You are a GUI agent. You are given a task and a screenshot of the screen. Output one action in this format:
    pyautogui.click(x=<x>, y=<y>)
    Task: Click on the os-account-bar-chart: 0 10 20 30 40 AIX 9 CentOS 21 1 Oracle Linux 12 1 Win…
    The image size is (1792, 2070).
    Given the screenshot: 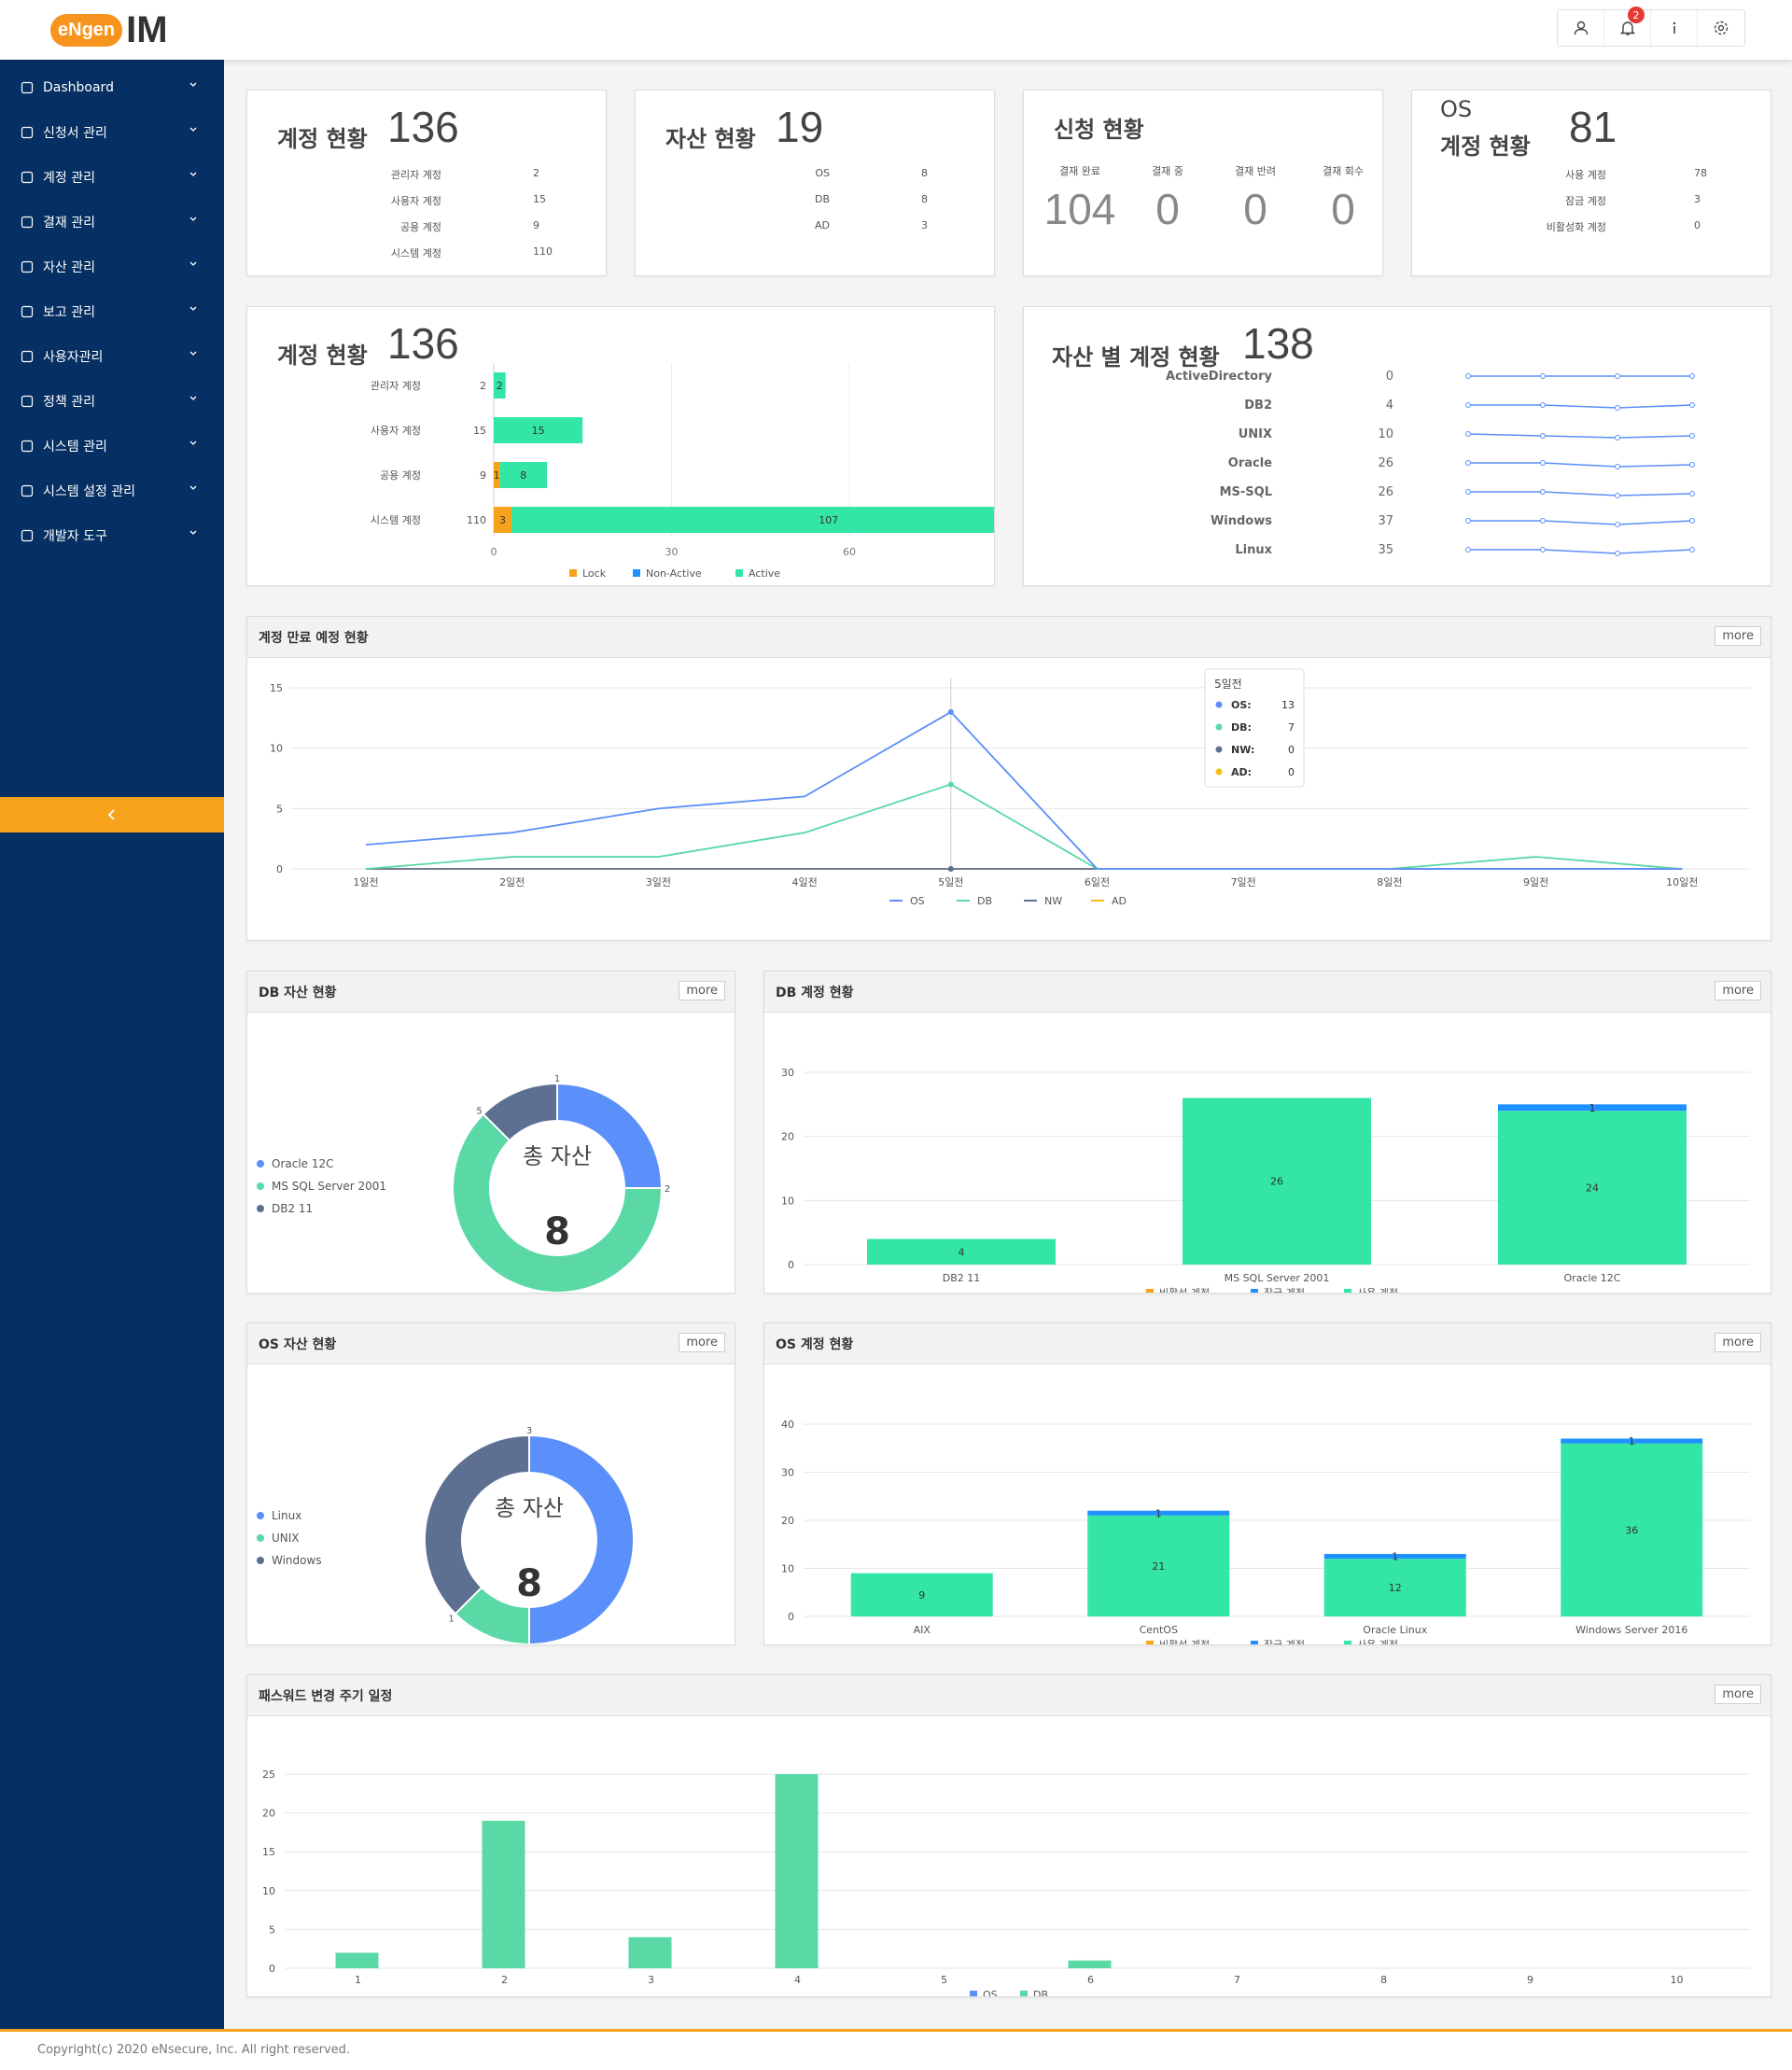 What is the action you would take?
    pyautogui.click(x=1265, y=1531)
    